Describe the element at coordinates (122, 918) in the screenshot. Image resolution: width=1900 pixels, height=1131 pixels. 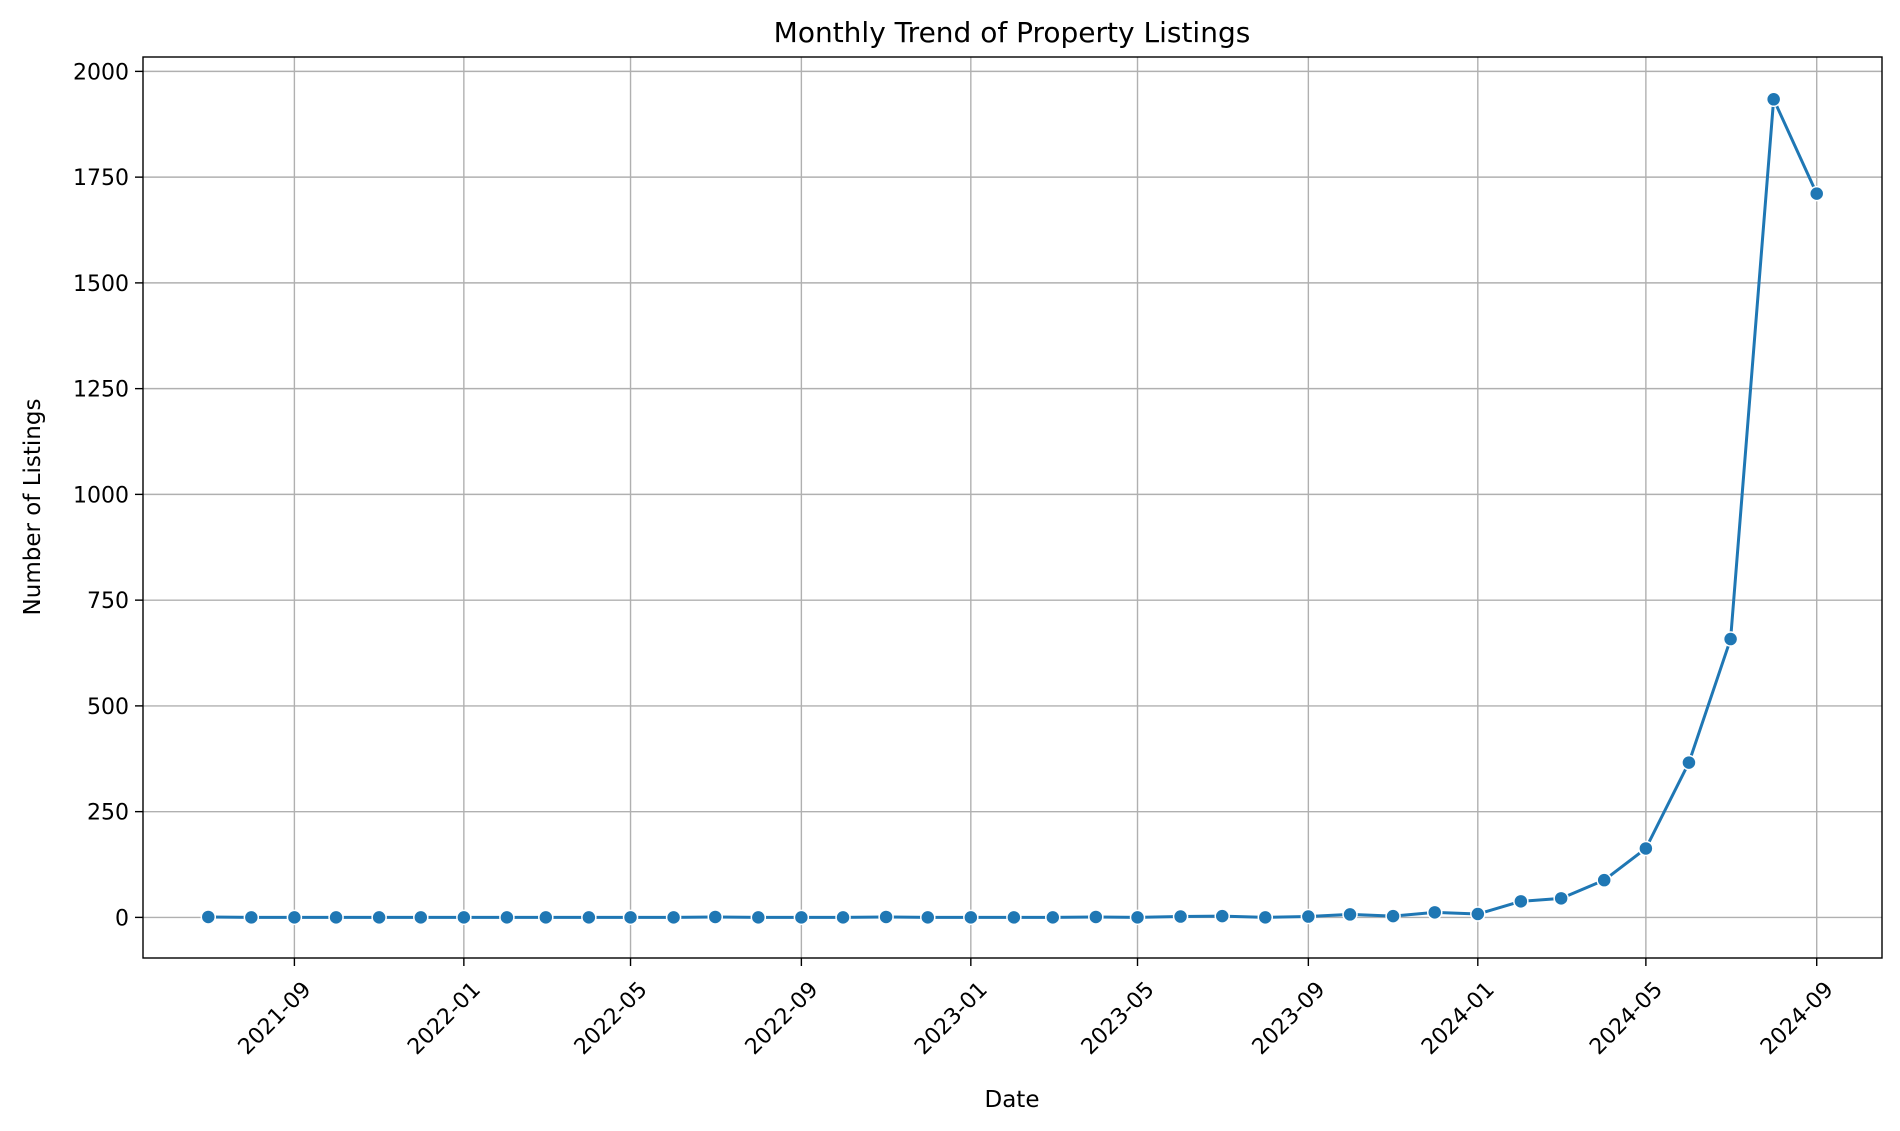
I see `y-tick-label: 0` at that location.